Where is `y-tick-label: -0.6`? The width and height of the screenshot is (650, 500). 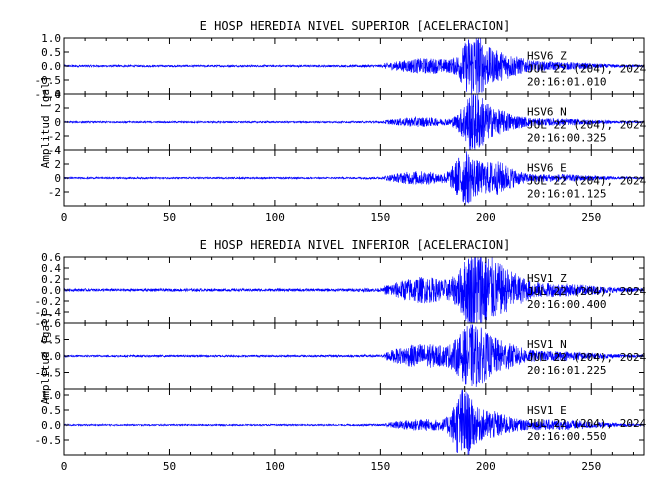
y-tick-label: -0.6 is located at coordinates (48, 323).